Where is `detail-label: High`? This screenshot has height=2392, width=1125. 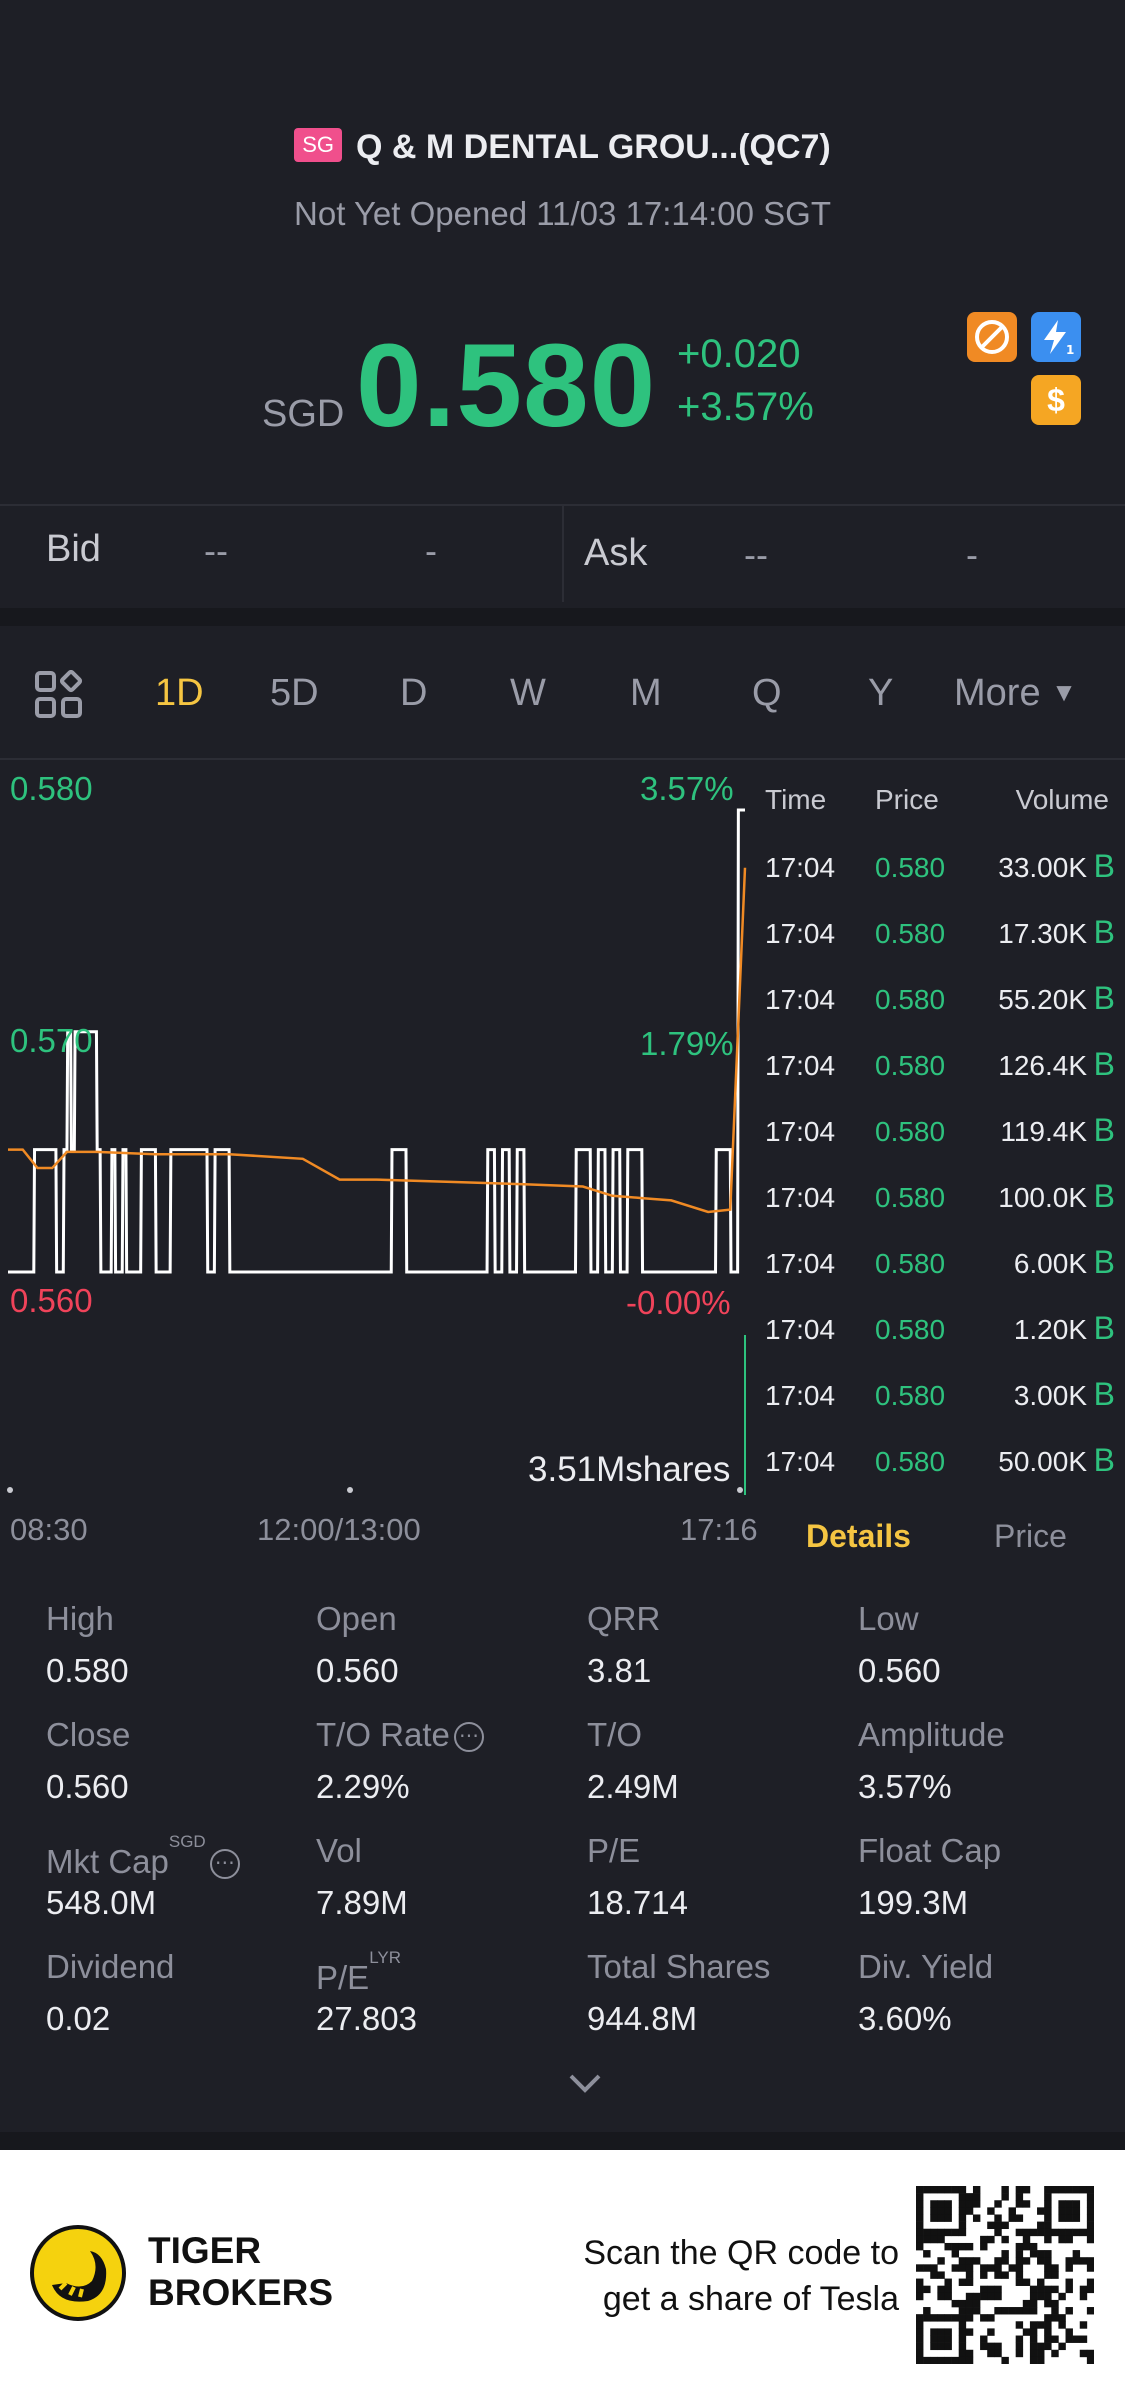
detail-label: High is located at coordinates (80, 1619).